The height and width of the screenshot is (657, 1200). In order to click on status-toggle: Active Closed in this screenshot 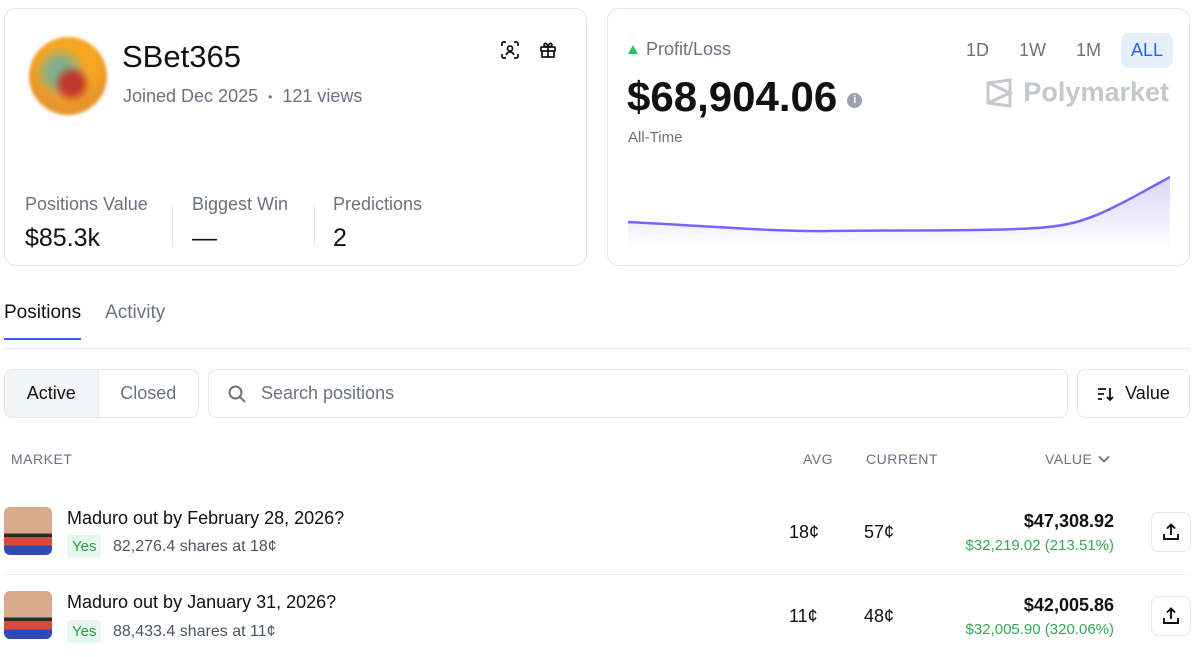, I will do `click(101, 393)`.